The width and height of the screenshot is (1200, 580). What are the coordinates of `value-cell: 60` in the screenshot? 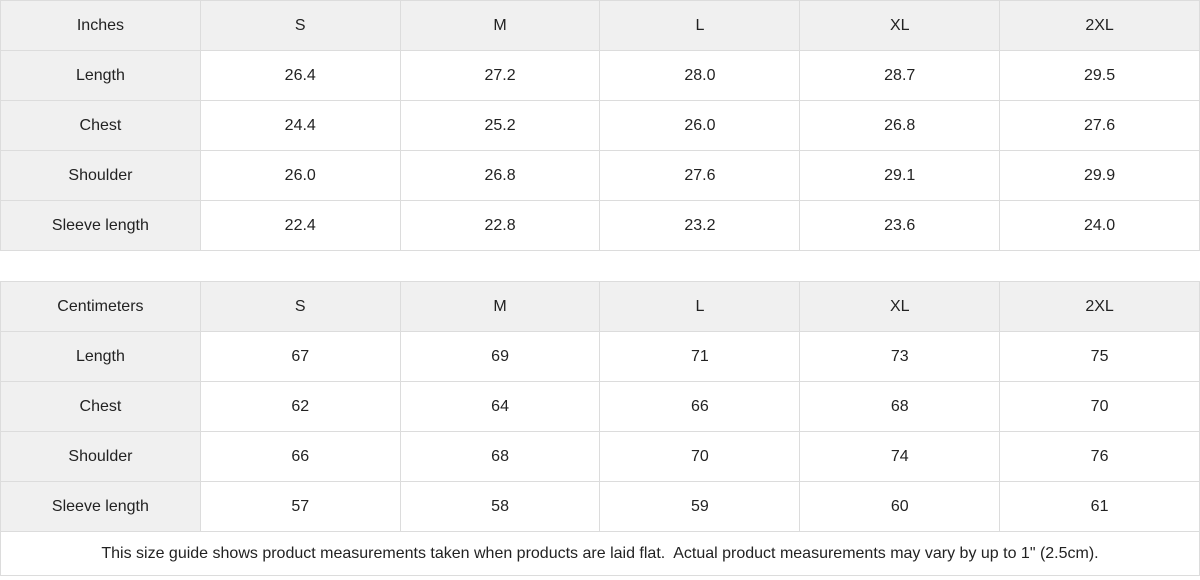 It's located at (900, 506).